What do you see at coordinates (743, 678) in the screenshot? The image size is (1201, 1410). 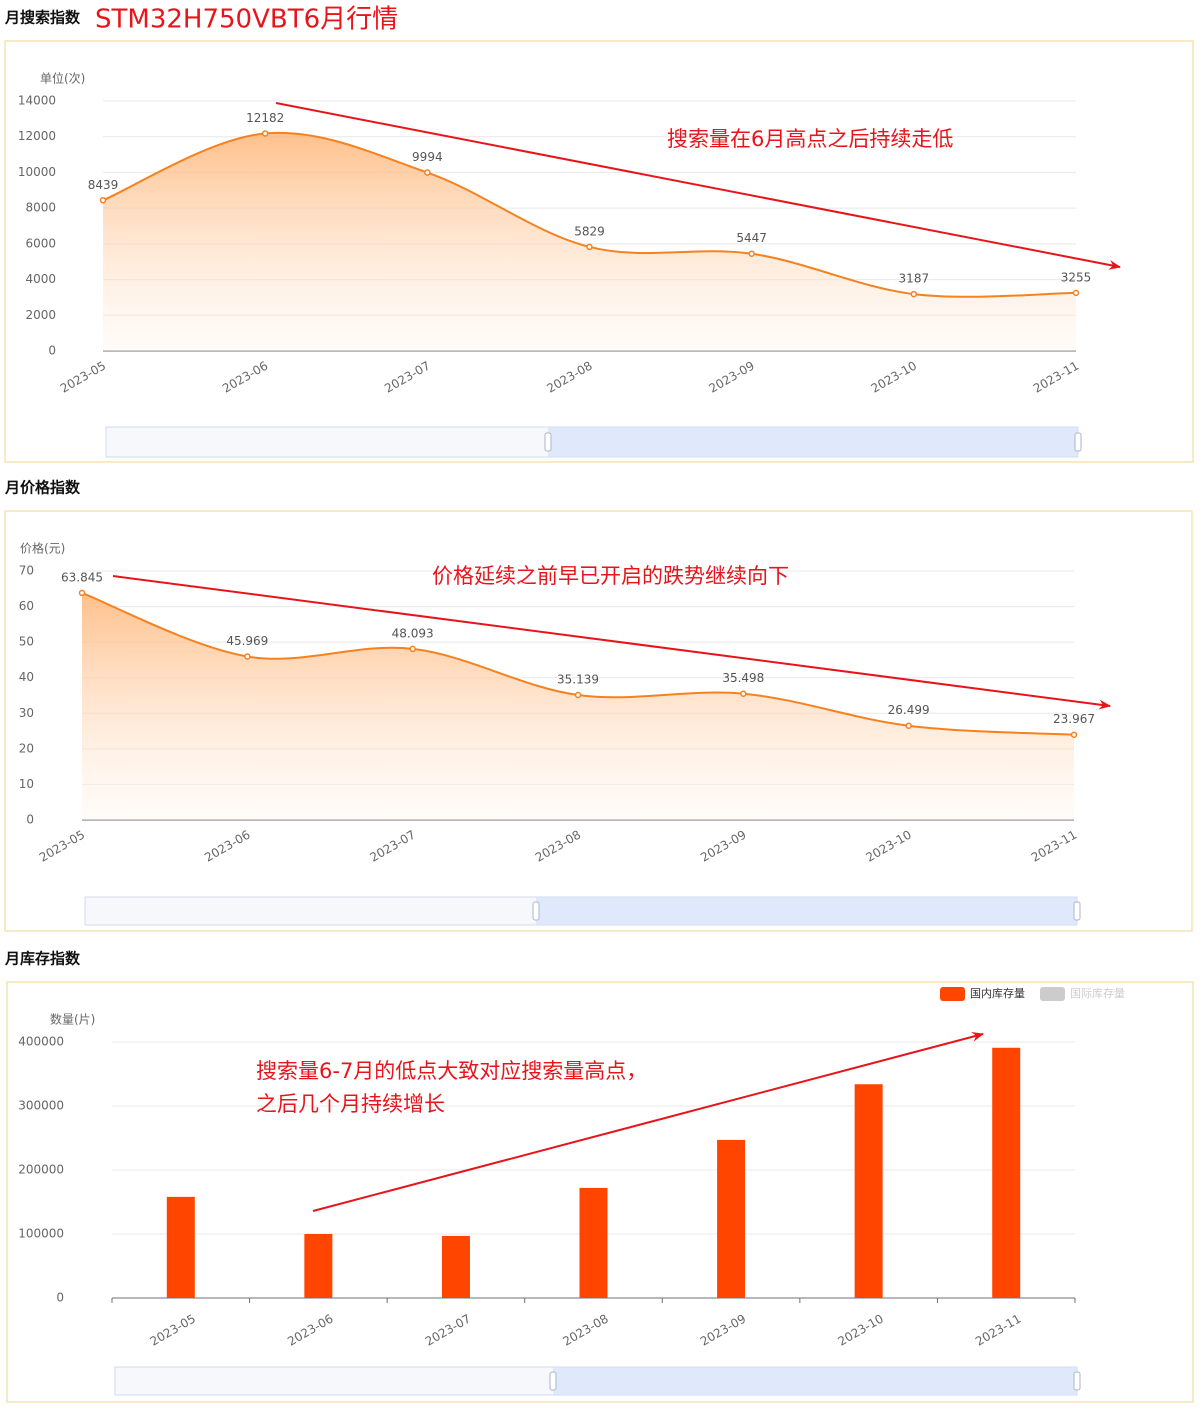 I see `data-label: 35.498` at bounding box center [743, 678].